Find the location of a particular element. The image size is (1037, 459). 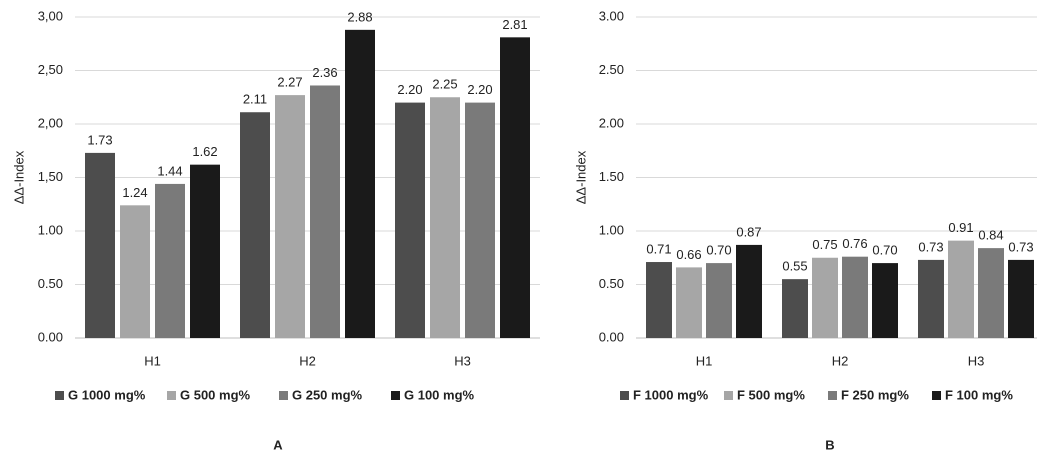

legend-label: G 100 mg% is located at coordinates (439, 394).